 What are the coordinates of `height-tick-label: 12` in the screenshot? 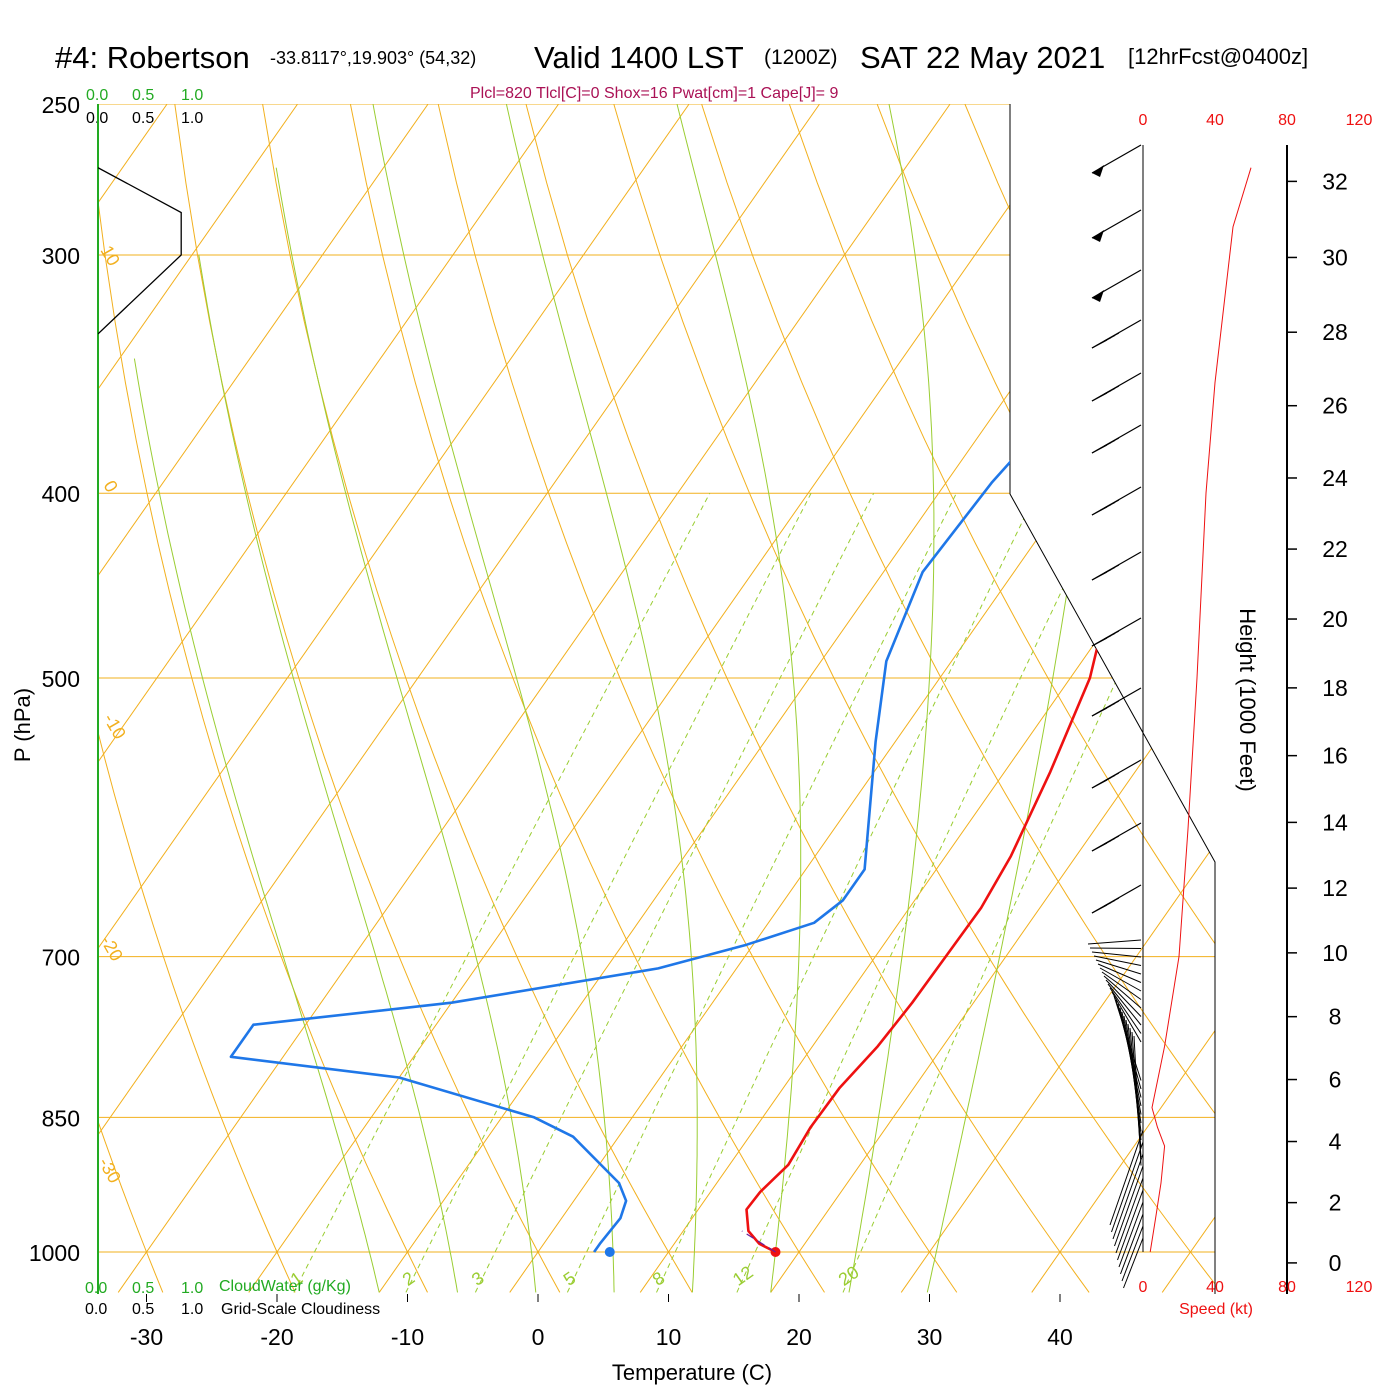 It's located at (1335, 888).